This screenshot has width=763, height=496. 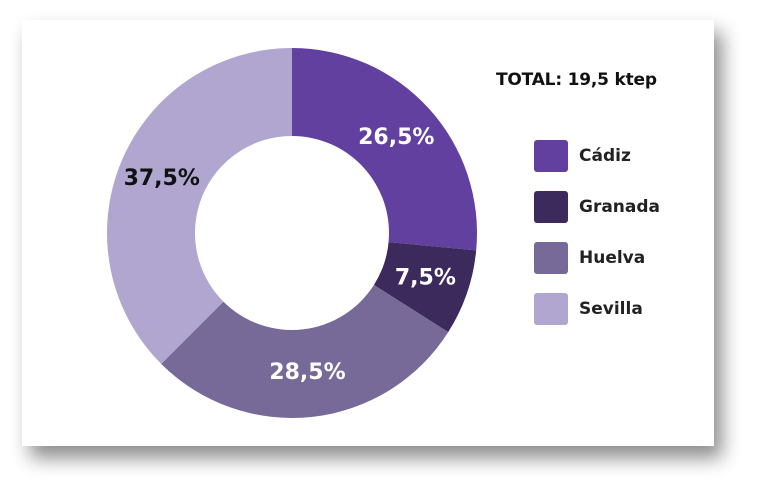 I want to click on legend-item-cadiz: Cádiz, so click(x=597, y=156).